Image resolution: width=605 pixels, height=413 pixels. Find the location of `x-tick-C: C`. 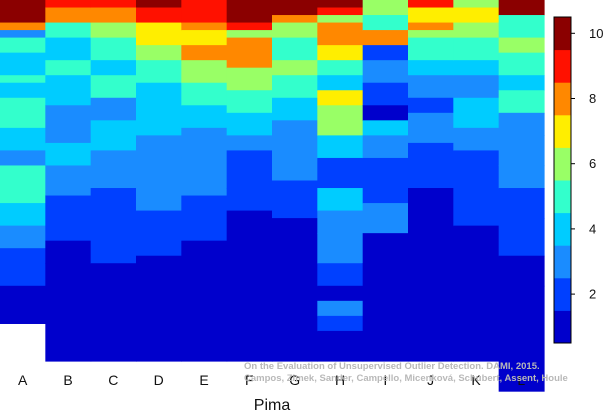

x-tick-C: C is located at coordinates (113, 380).